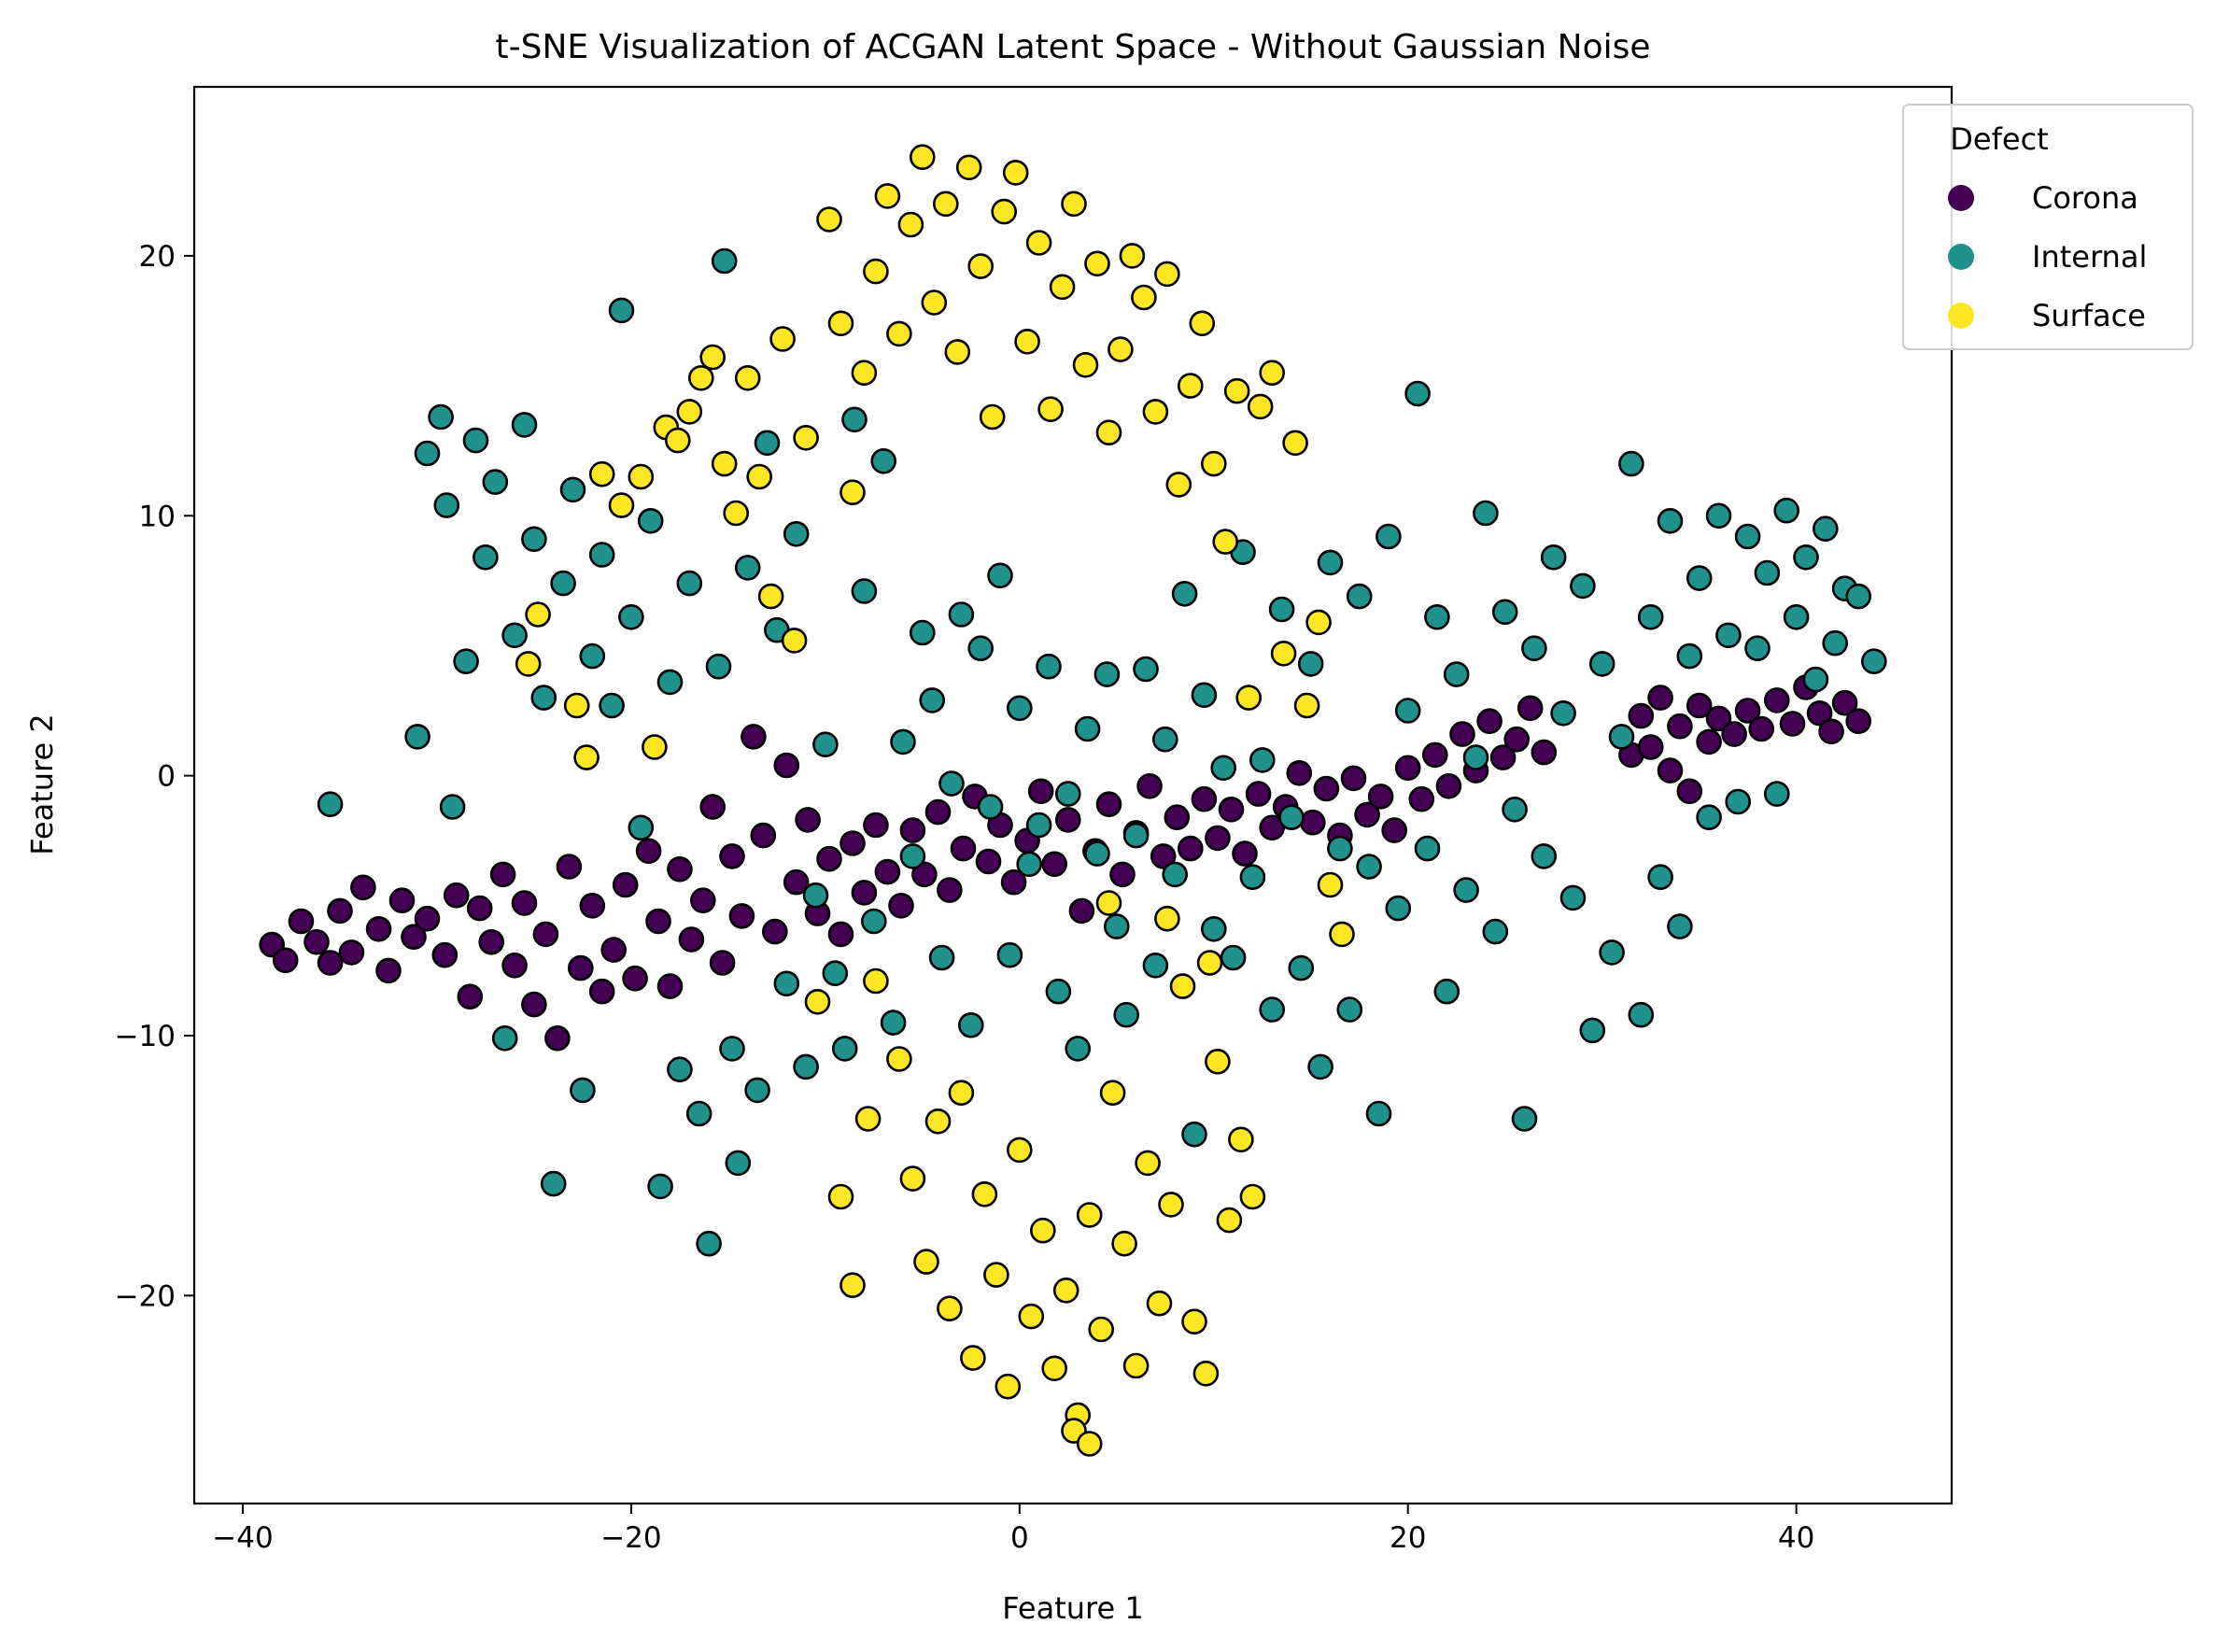  I want to click on x-axis-label: Feature 1, so click(1072, 1608).